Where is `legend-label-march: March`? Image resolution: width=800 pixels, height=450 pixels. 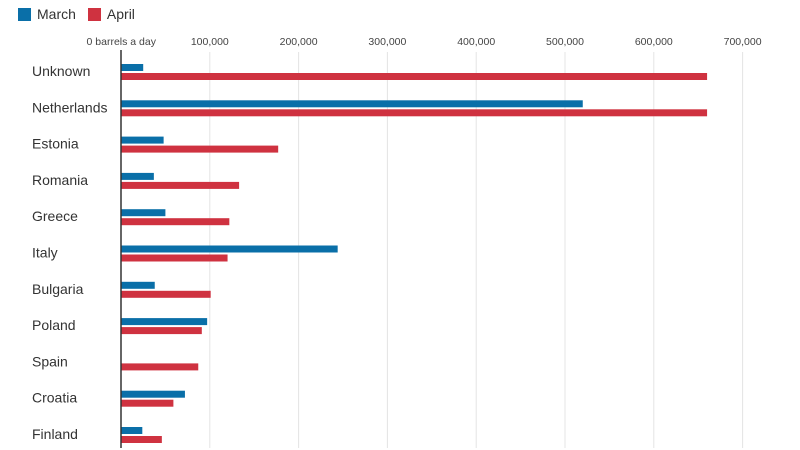
legend-label-march: March is located at coordinates (56, 14).